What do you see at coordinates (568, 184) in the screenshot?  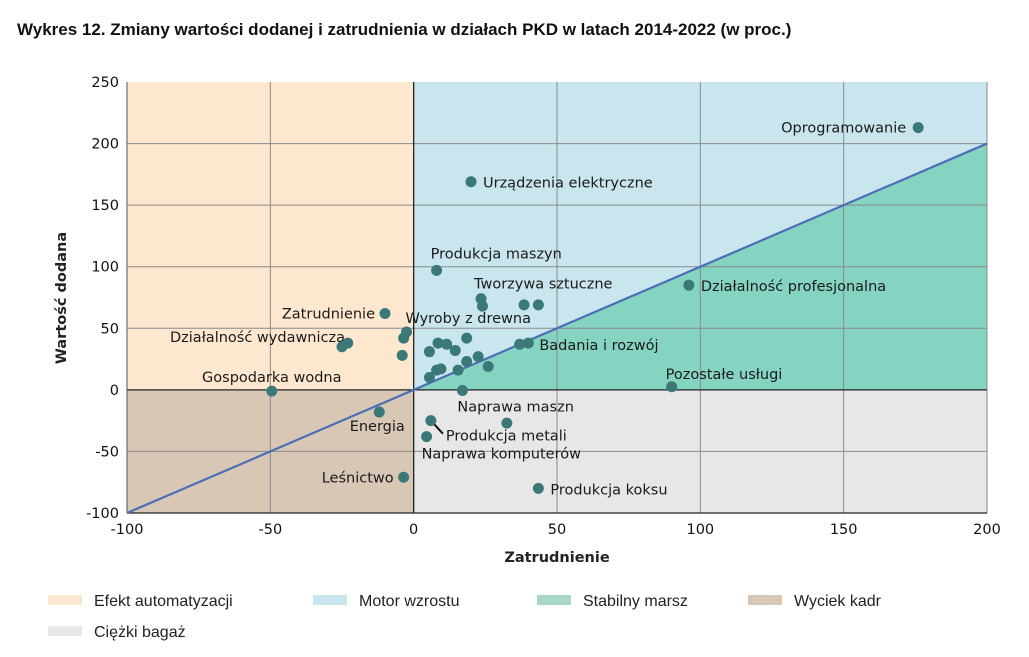 I see `point-label: Urządzenia elektryczne` at bounding box center [568, 184].